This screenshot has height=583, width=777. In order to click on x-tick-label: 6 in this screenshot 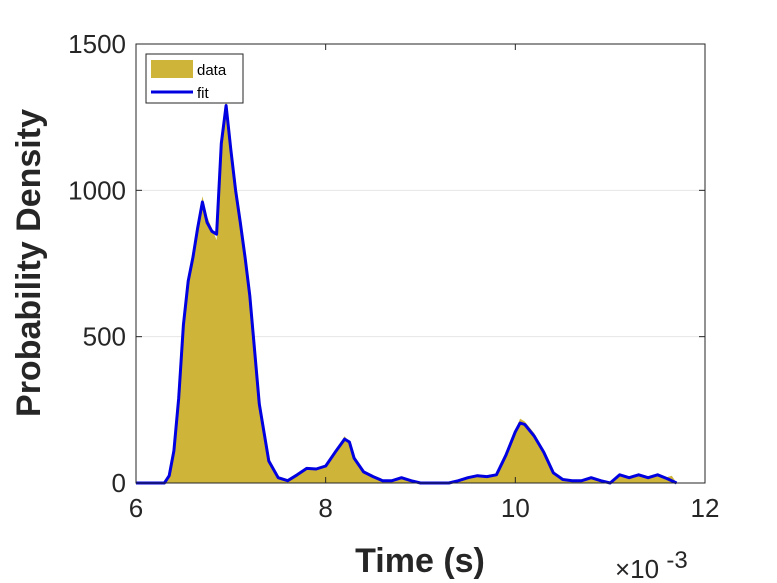, I will do `click(136, 508)`.